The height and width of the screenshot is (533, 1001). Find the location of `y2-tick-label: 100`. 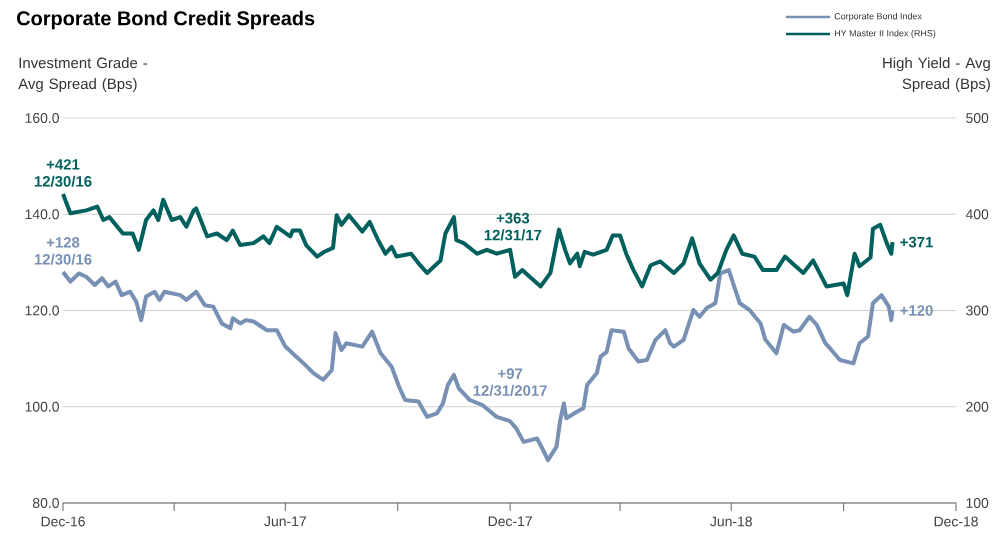

y2-tick-label: 100 is located at coordinates (977, 503).